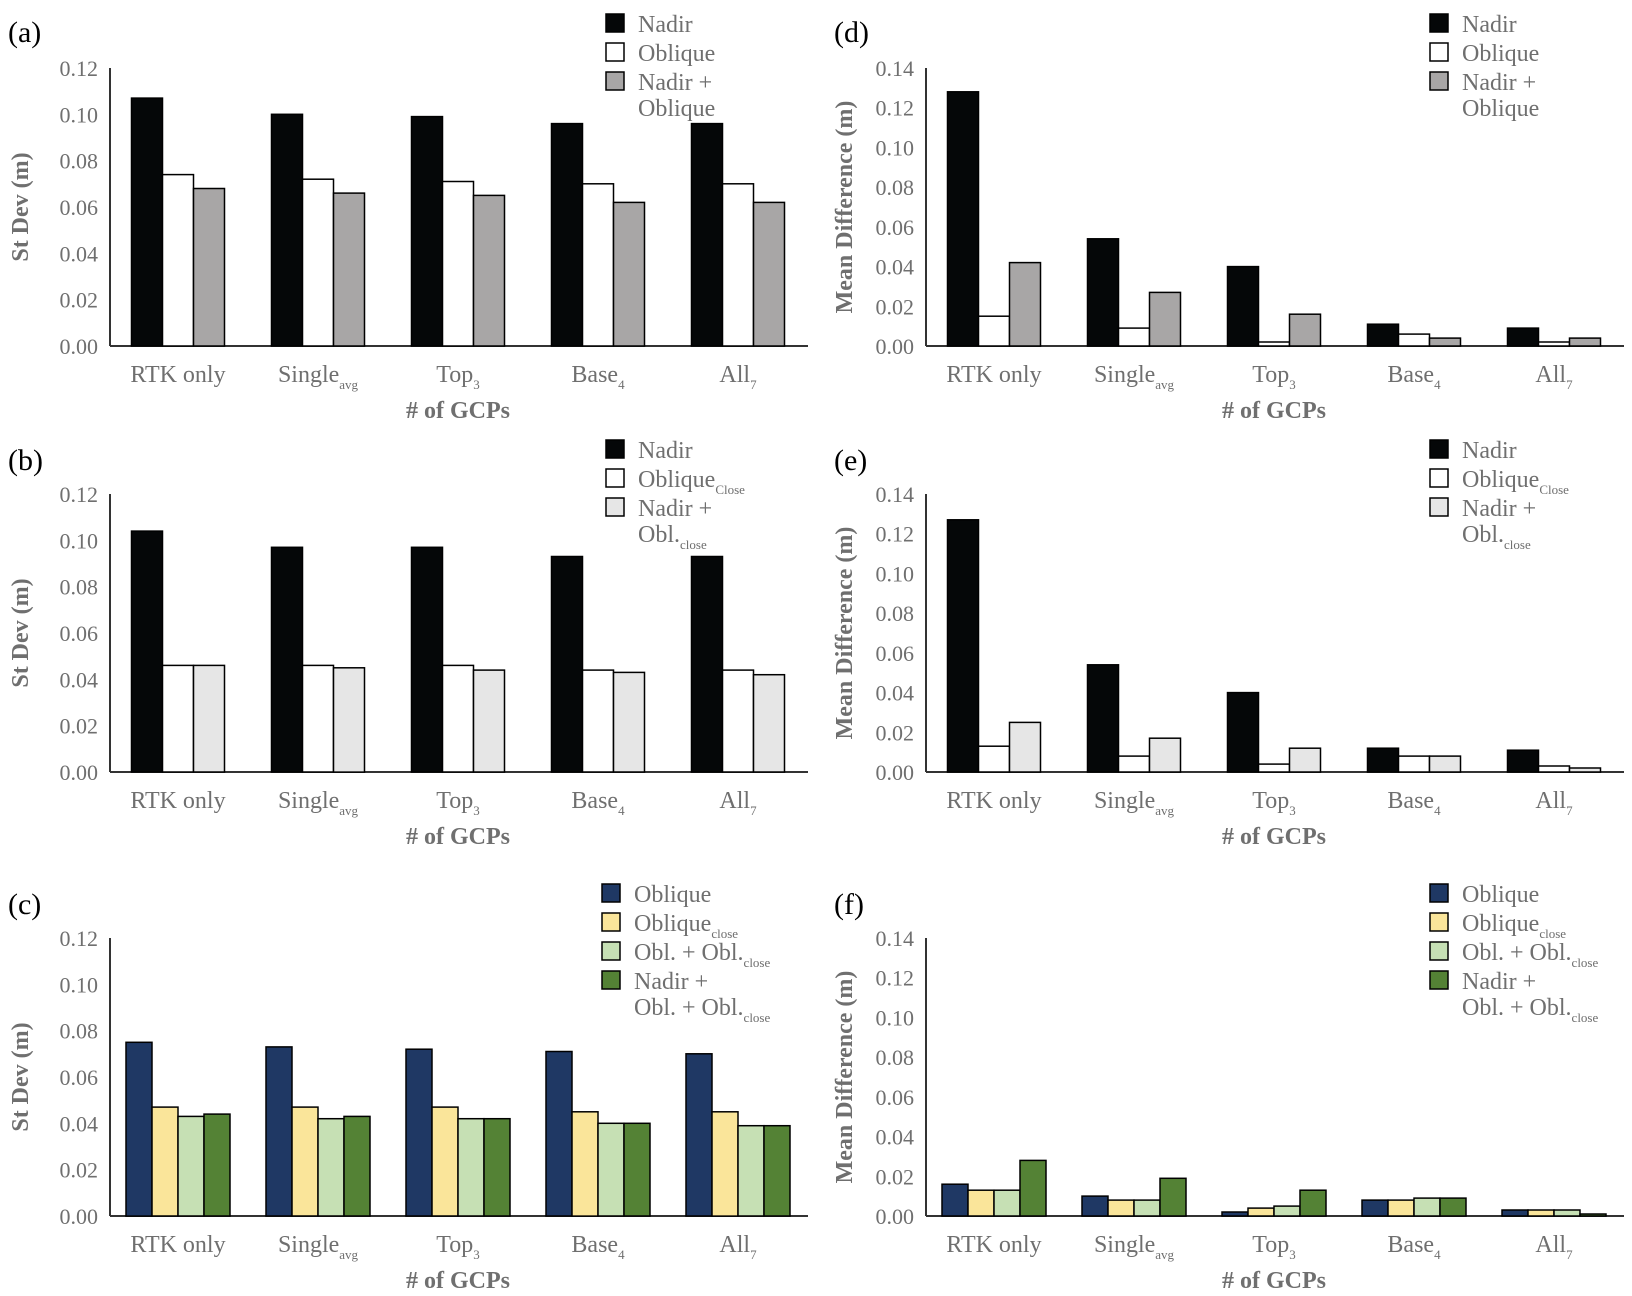 The height and width of the screenshot is (1296, 1632). I want to click on panel-label: (c), so click(24, 904).